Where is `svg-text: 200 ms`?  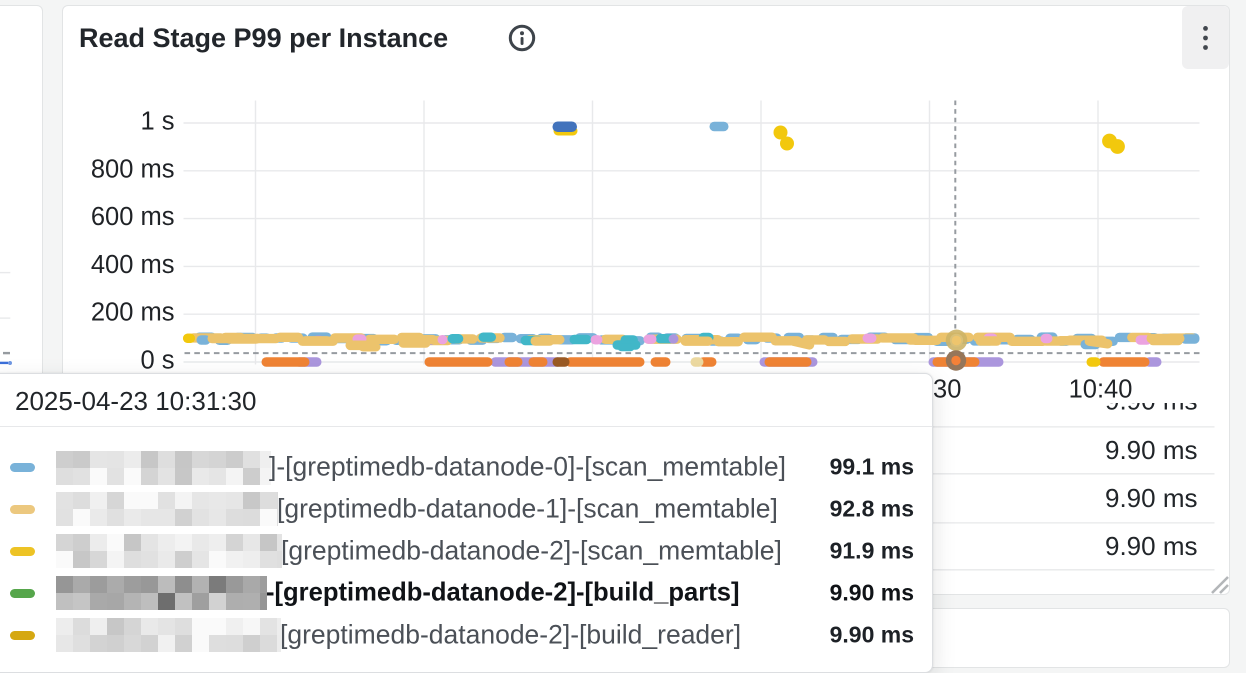
svg-text: 200 ms is located at coordinates (132, 312).